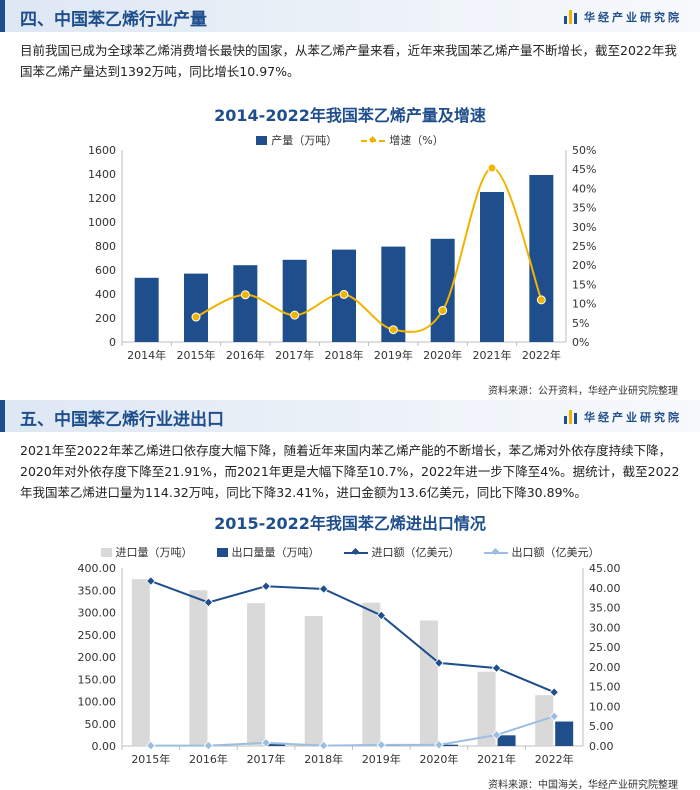  Describe the element at coordinates (605, 608) in the screenshot. I see `y-tick-label-right: 35.00` at that location.